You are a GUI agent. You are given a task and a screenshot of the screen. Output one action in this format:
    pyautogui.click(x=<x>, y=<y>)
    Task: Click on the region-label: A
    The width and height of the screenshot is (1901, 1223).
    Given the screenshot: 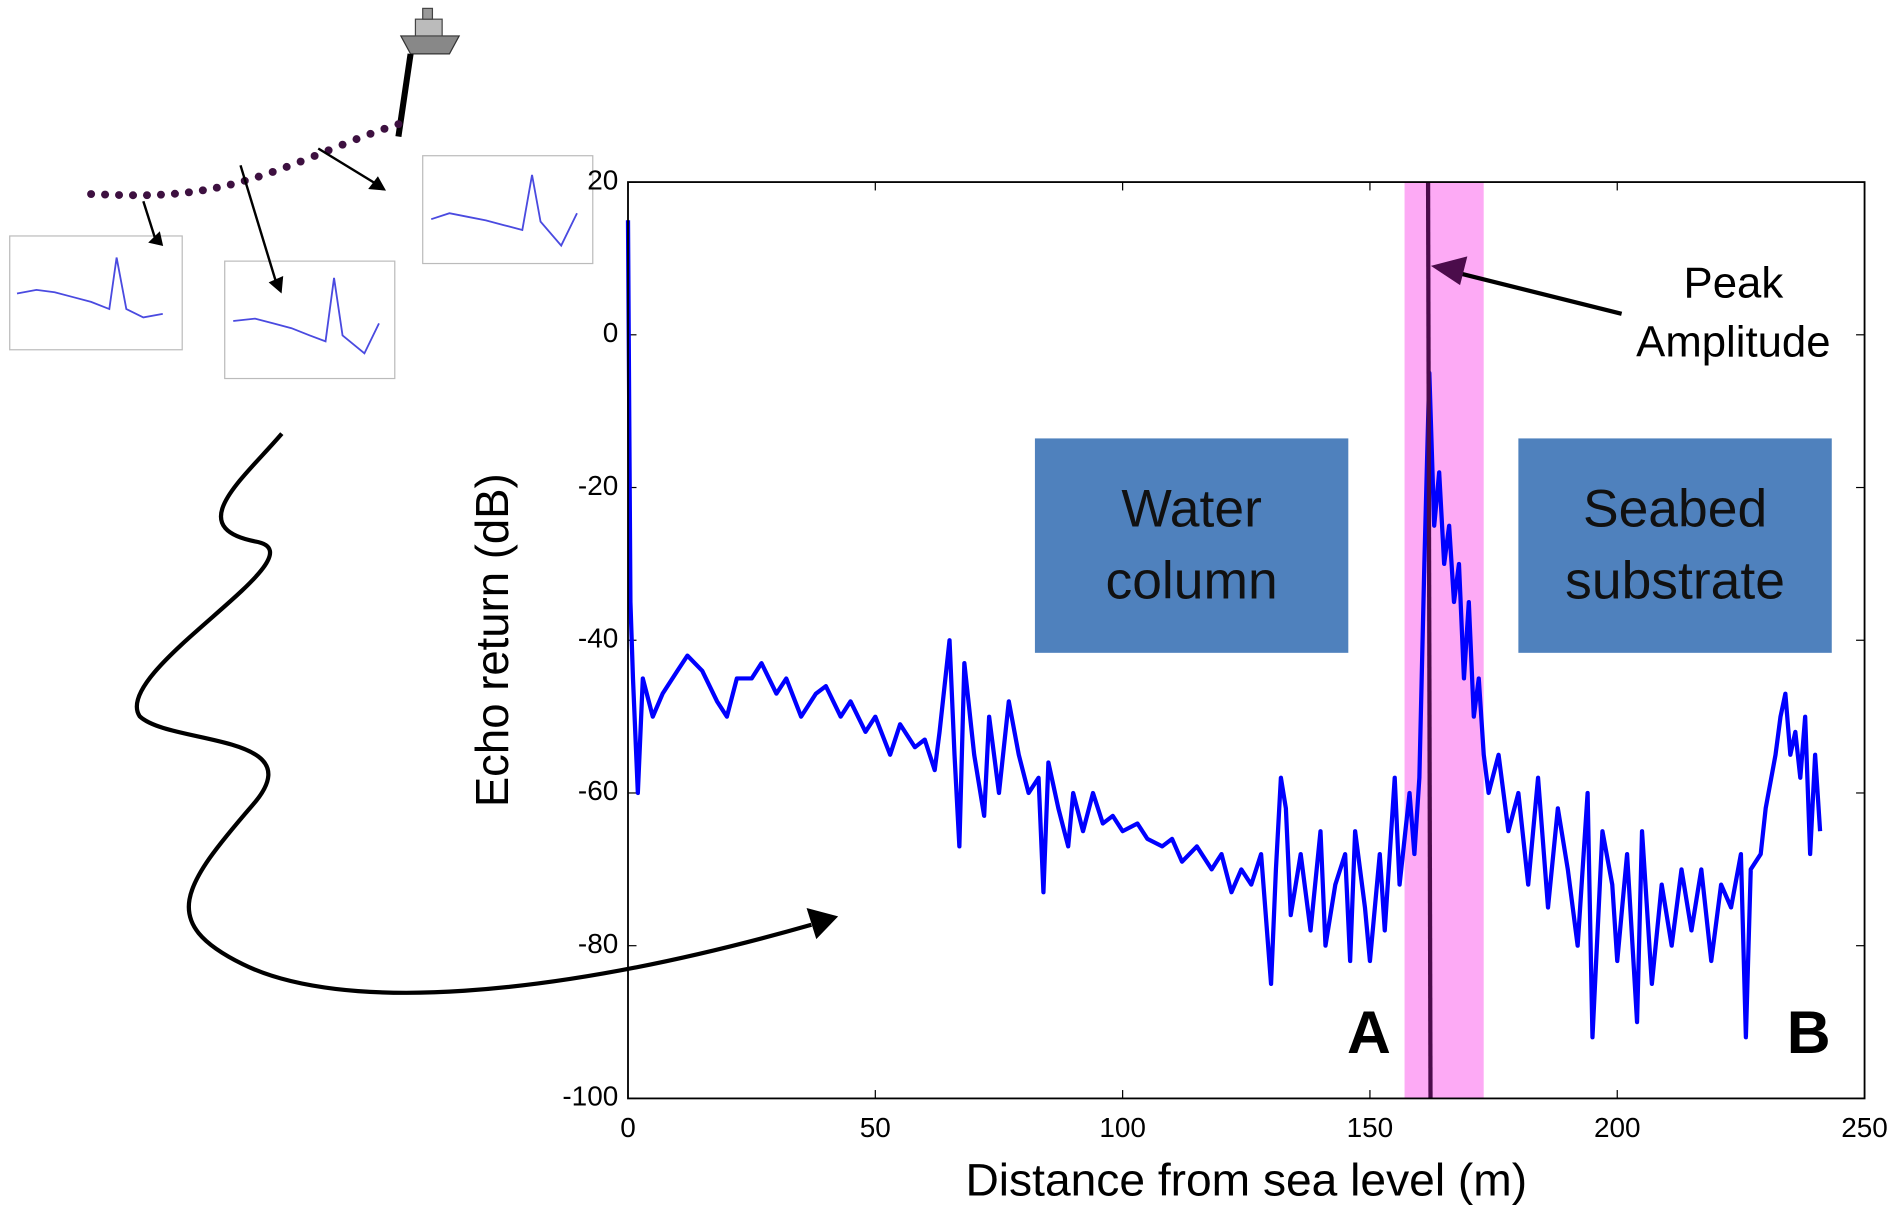 What is the action you would take?
    pyautogui.click(x=1369, y=1033)
    